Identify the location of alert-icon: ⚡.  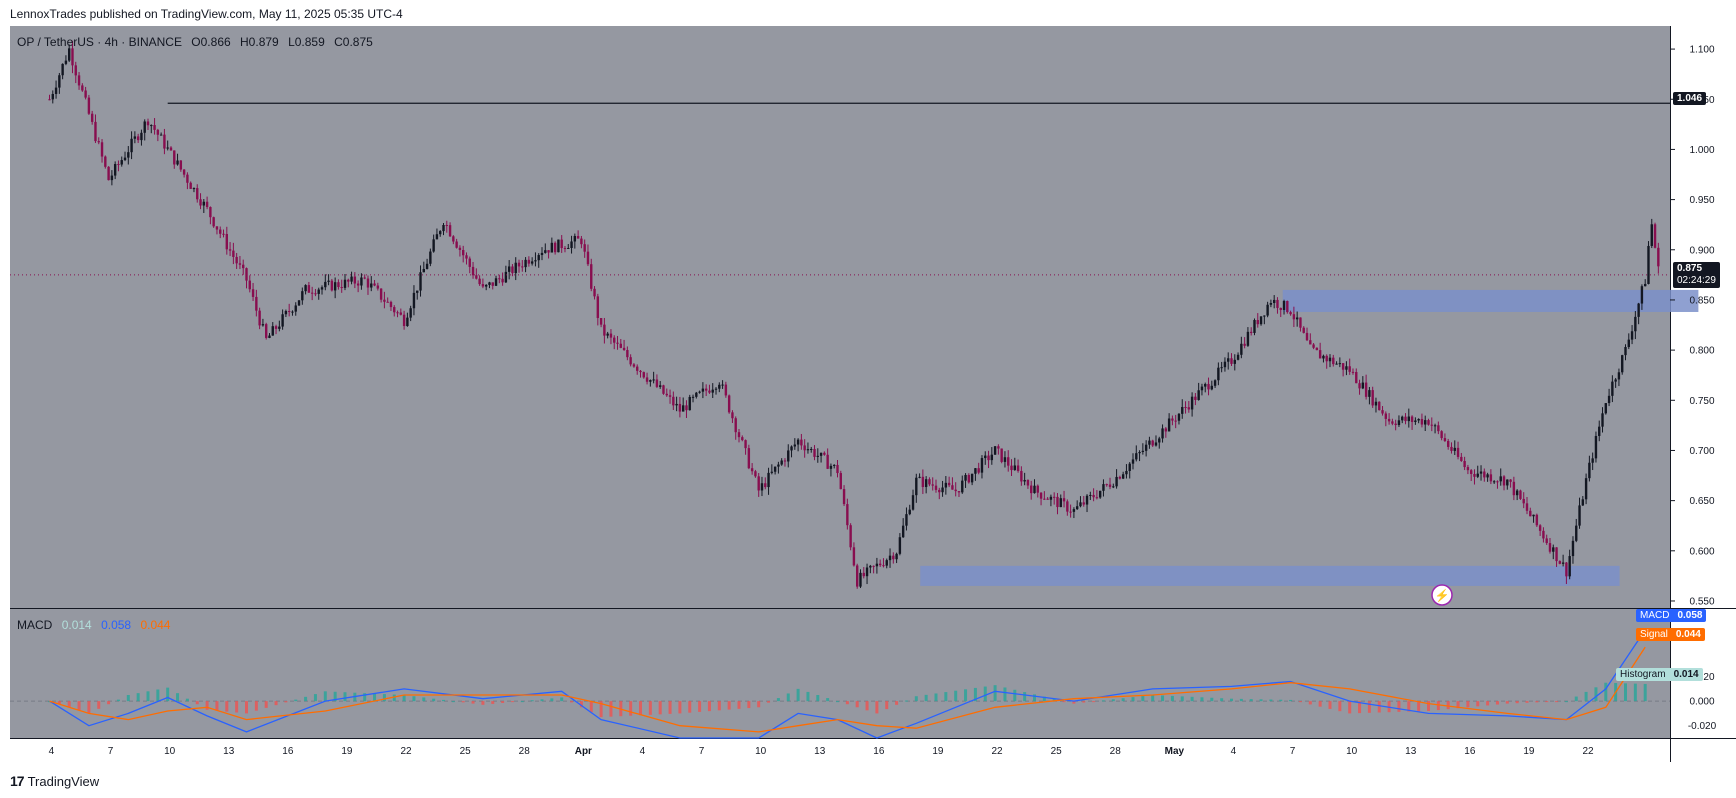
(1442, 595).